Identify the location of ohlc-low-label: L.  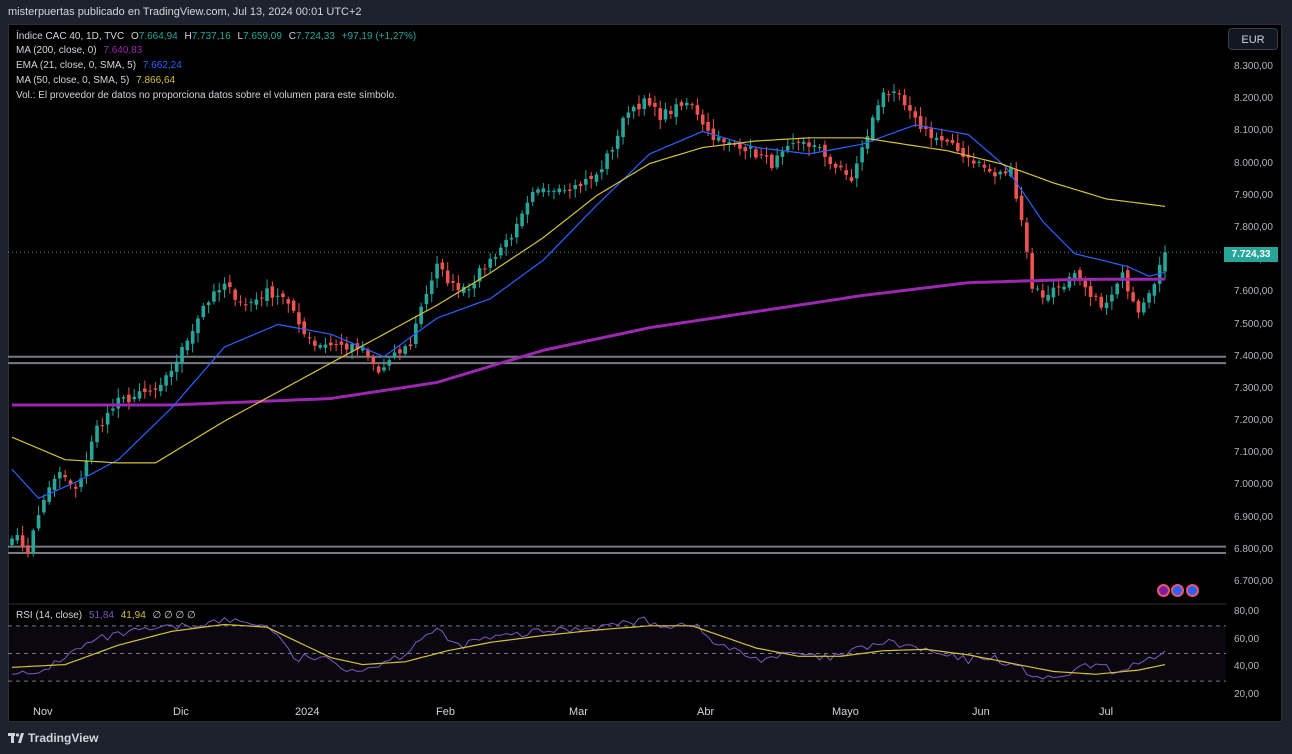
(240, 36).